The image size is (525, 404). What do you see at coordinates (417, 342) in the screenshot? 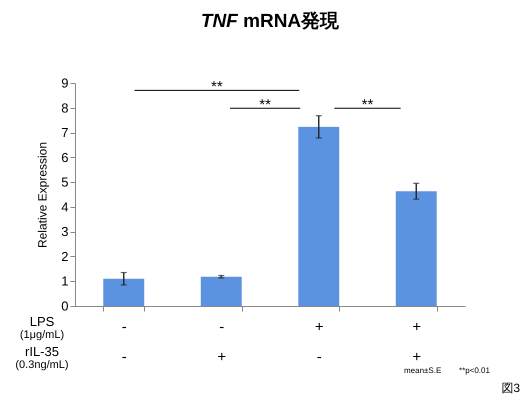
I see `x-tick-label: + +` at bounding box center [417, 342].